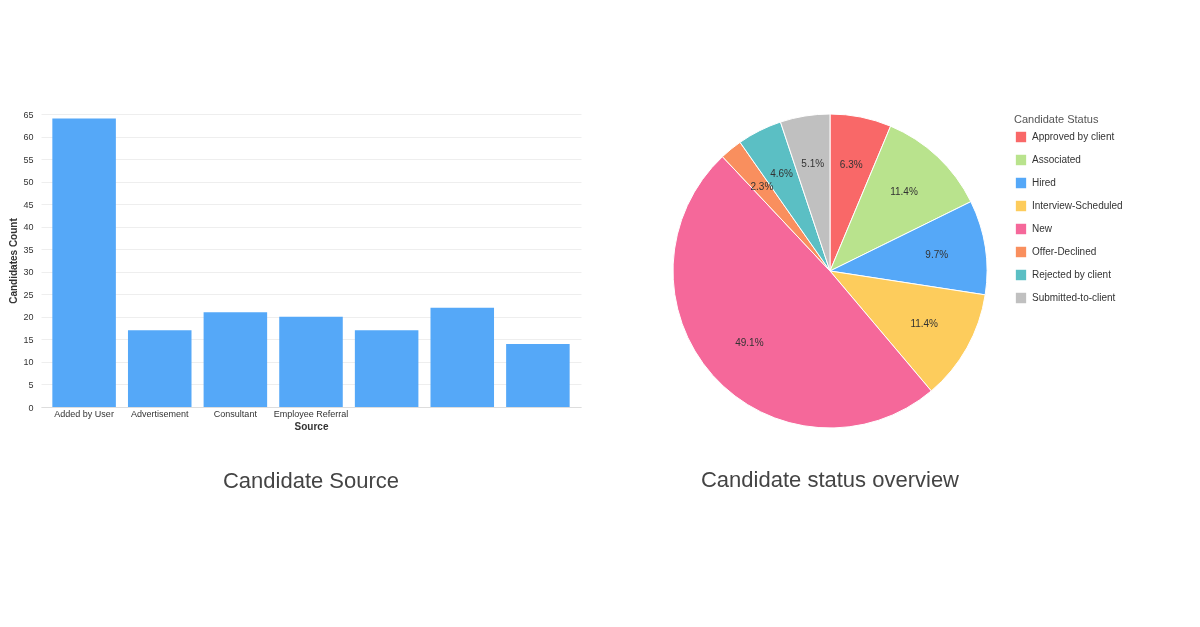 This screenshot has height=627, width=1200. Describe the element at coordinates (28, 249) in the screenshot. I see `y-tick-label: 35` at that location.